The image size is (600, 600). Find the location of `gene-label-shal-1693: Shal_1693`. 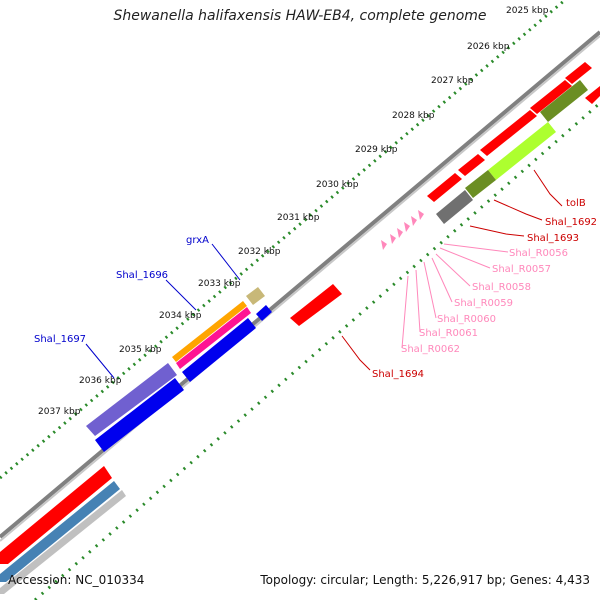

gene-label-shal-1693: Shal_1693 is located at coordinates (553, 238).